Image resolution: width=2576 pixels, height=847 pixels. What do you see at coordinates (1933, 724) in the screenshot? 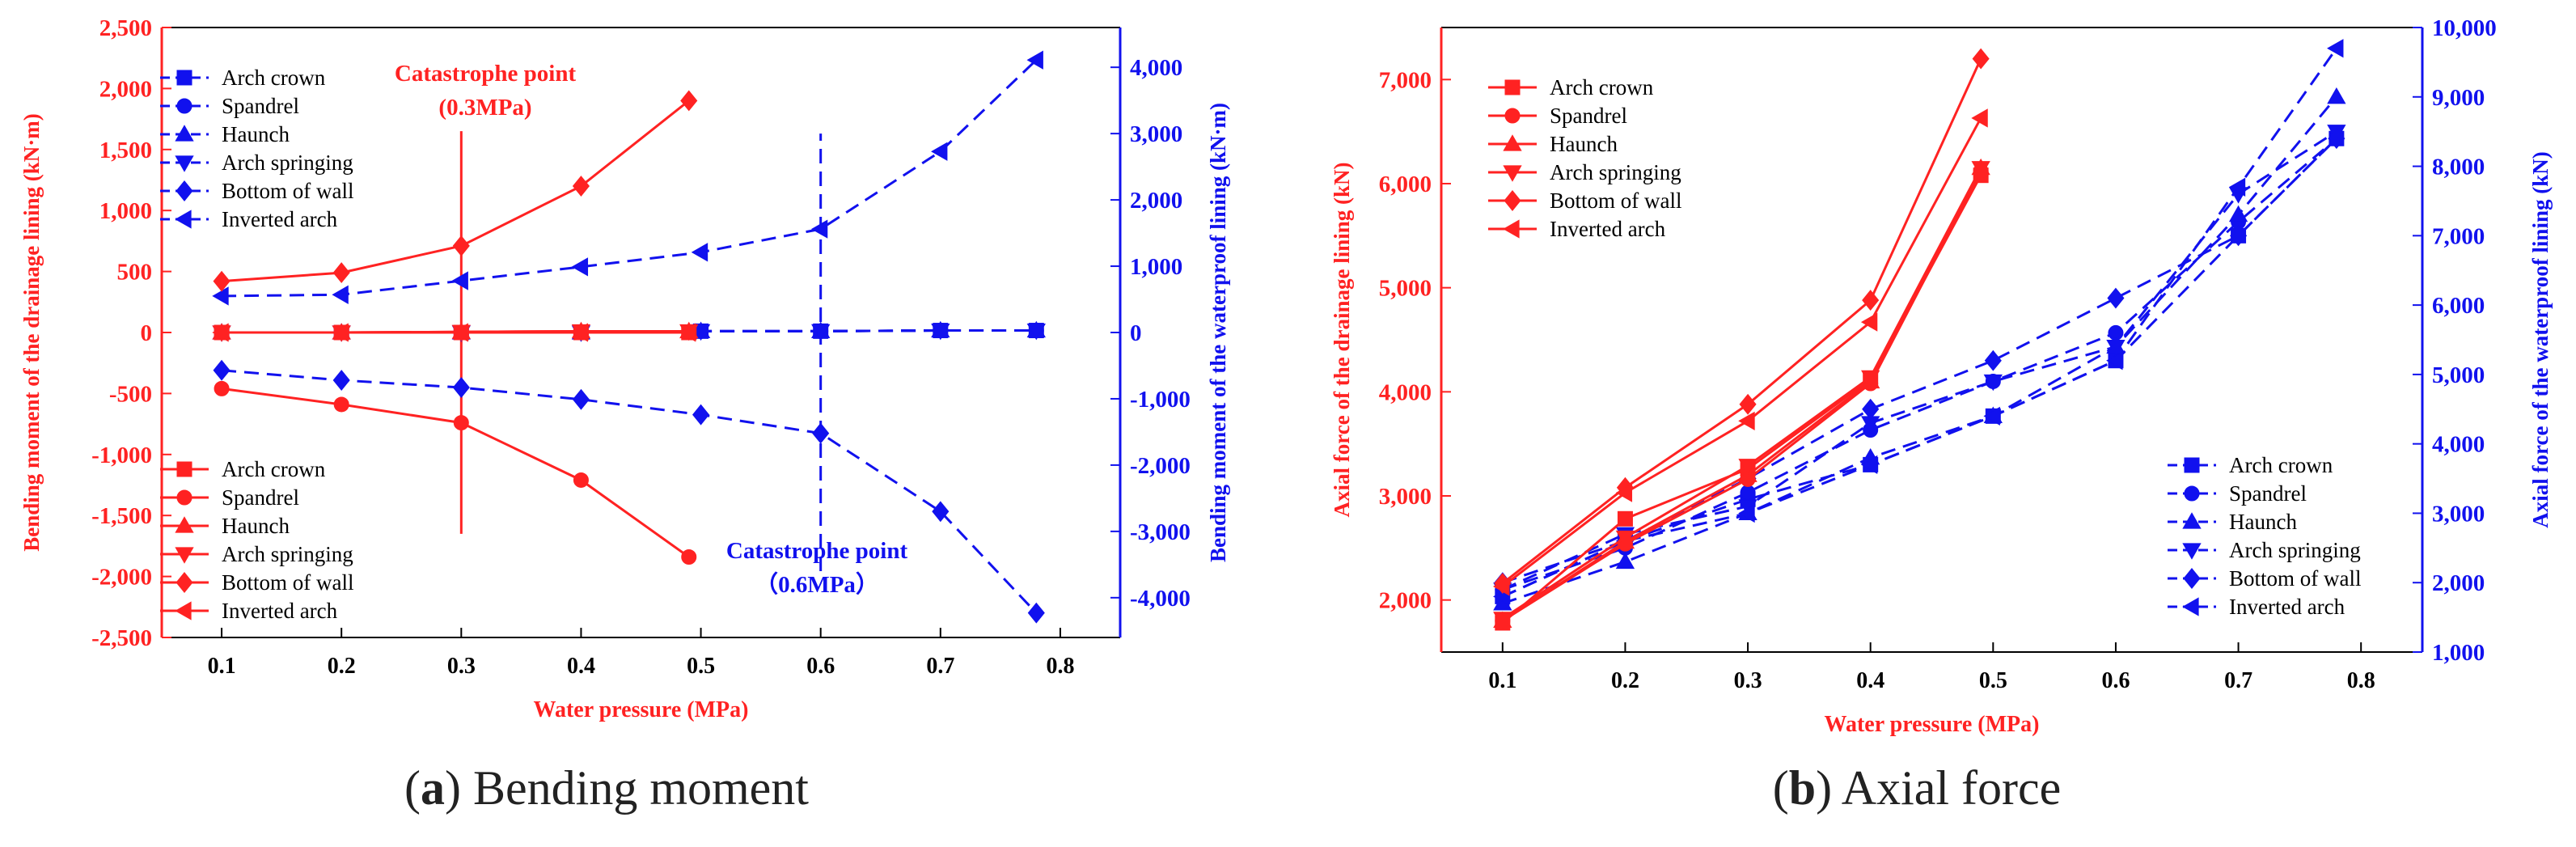
I see `x-axis-label: Water pressure (MPa)` at bounding box center [1933, 724].